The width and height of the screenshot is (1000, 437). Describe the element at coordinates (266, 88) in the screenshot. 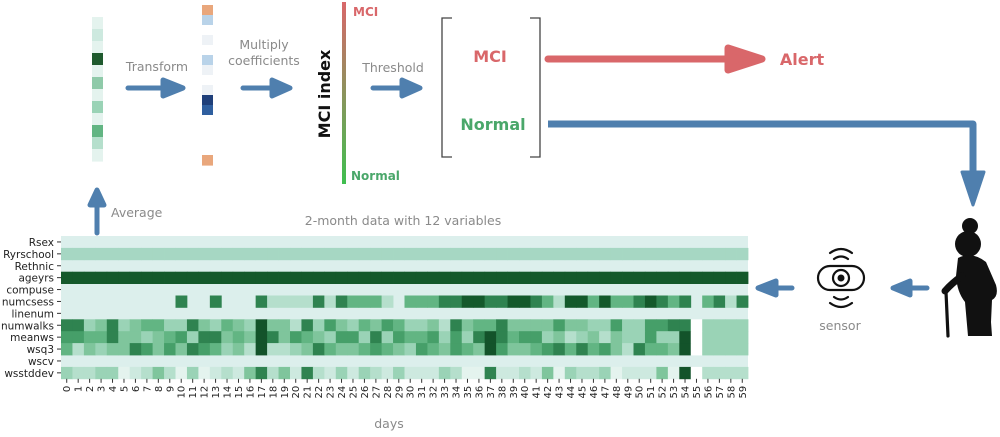

I see `multiply-arrow` at that location.